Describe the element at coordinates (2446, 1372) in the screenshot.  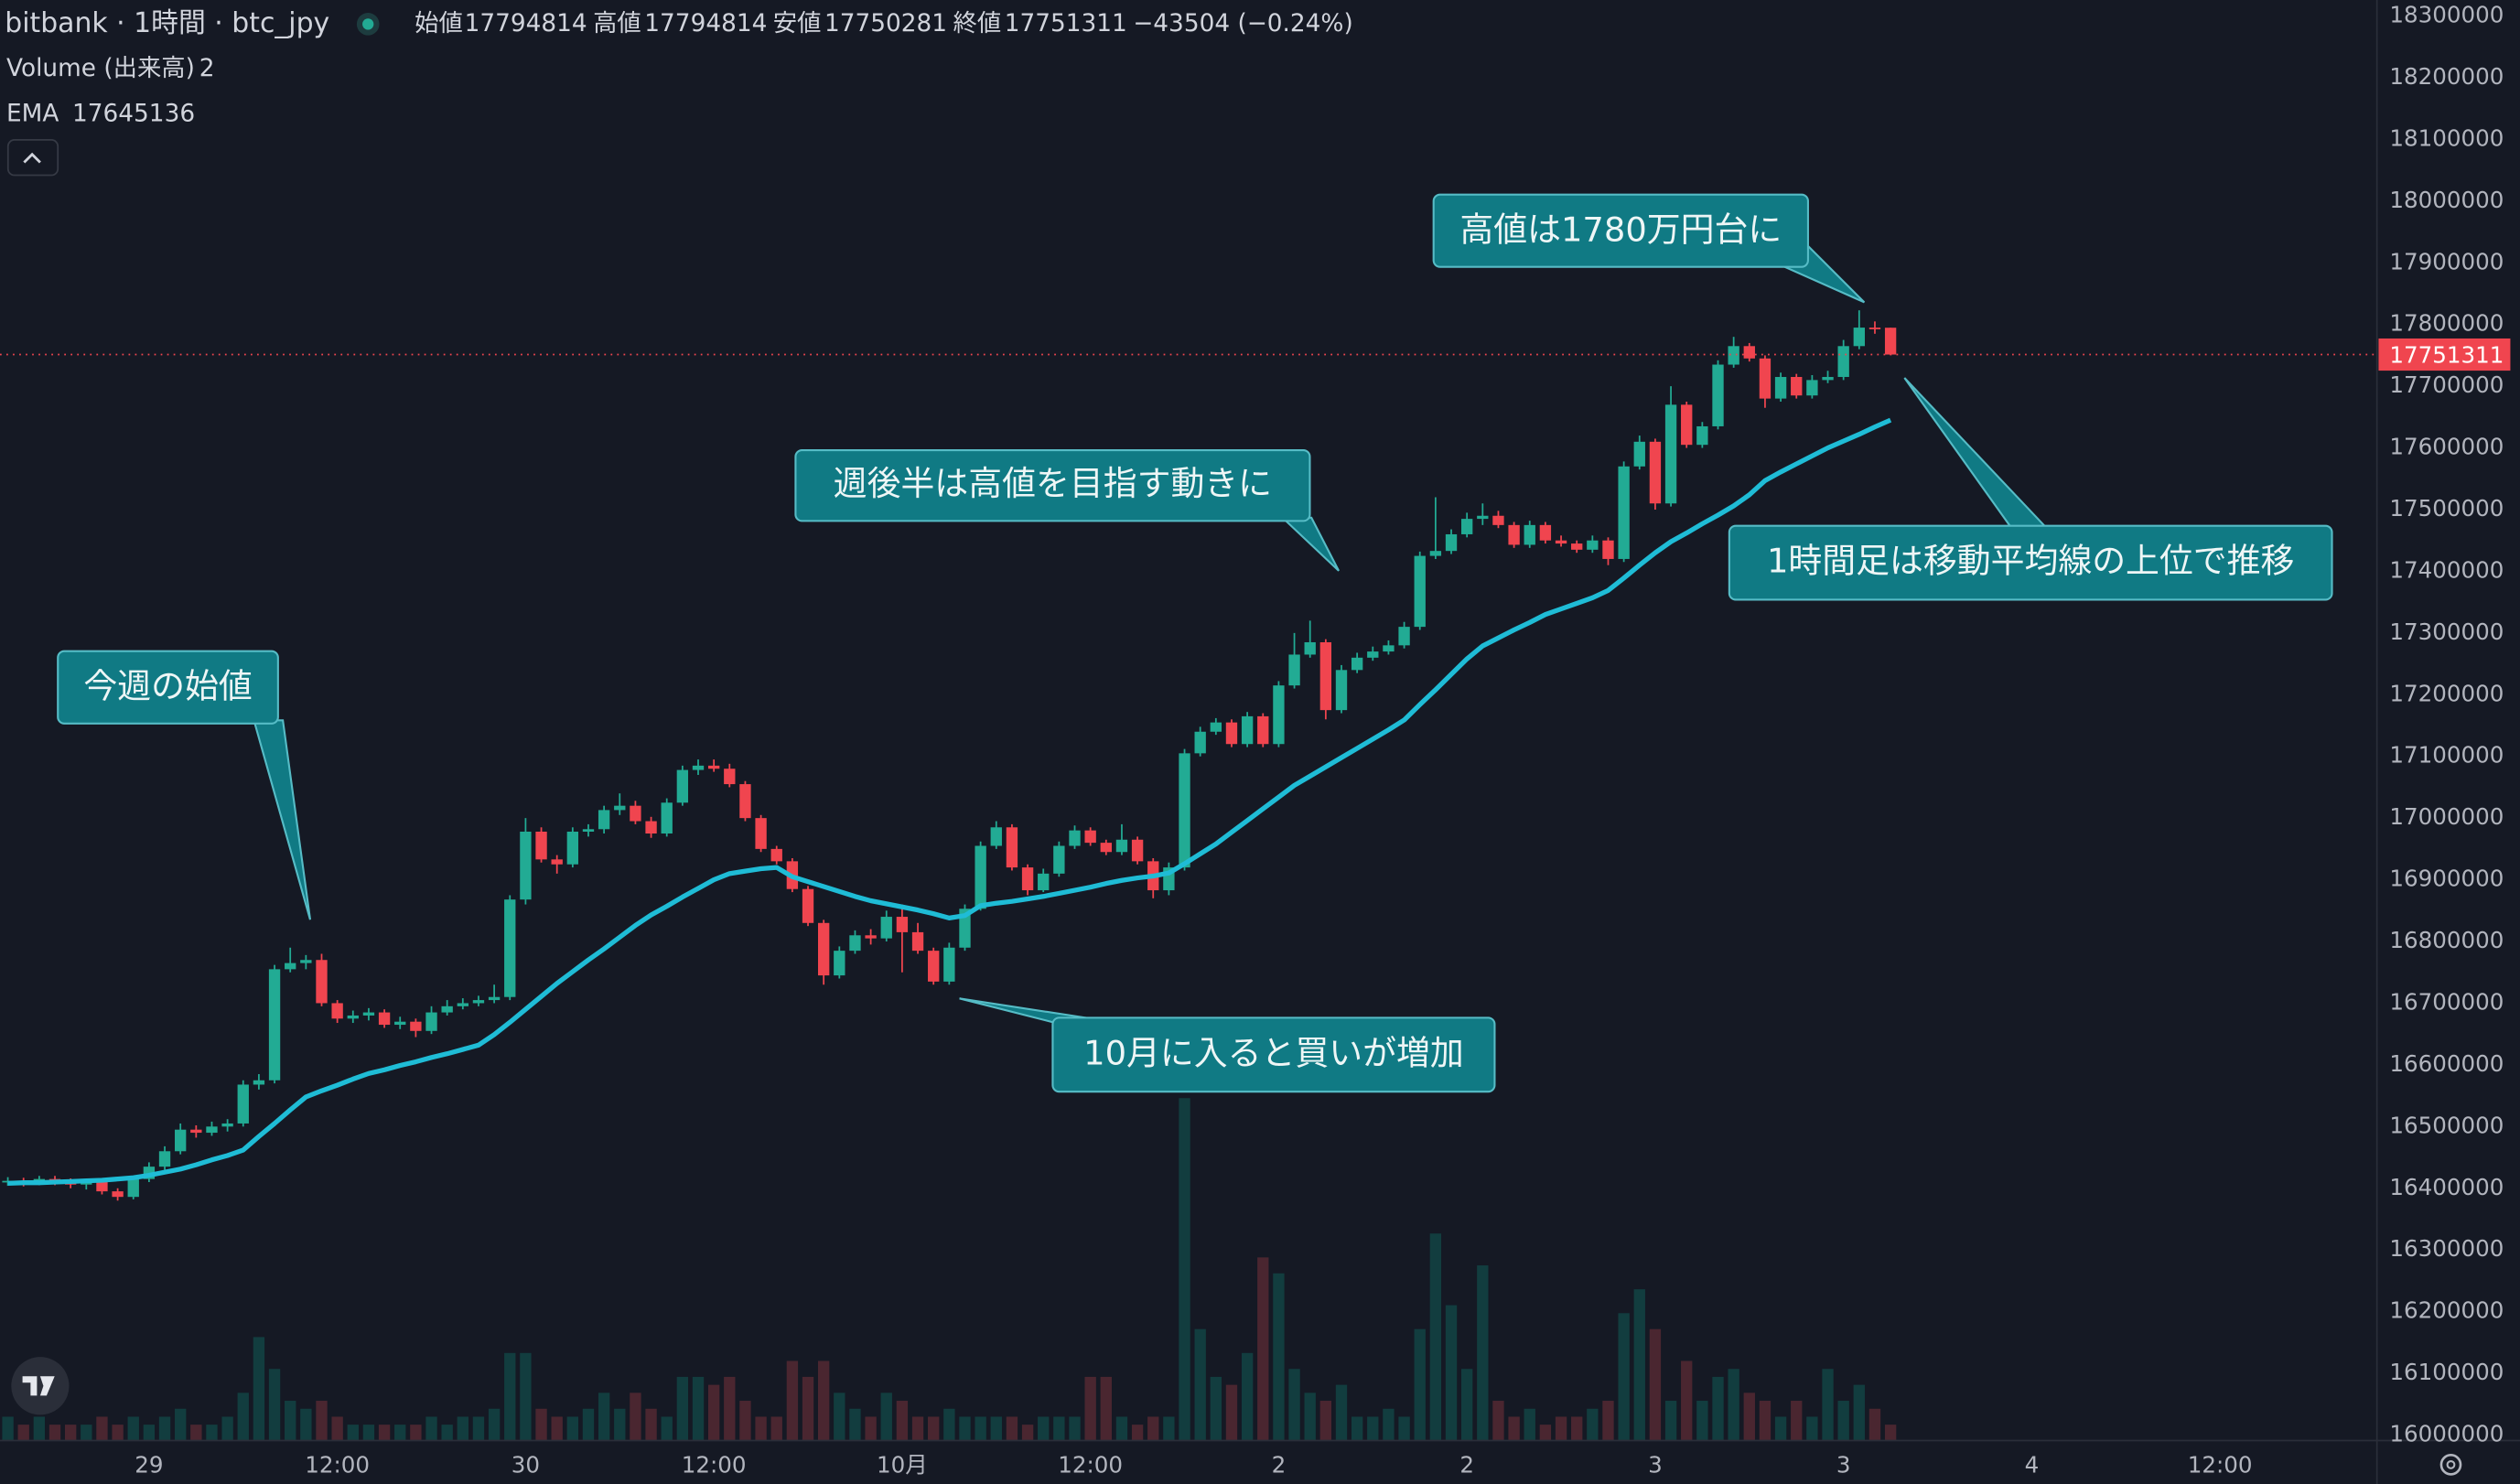
I see `y-tick-label: 16100000` at that location.